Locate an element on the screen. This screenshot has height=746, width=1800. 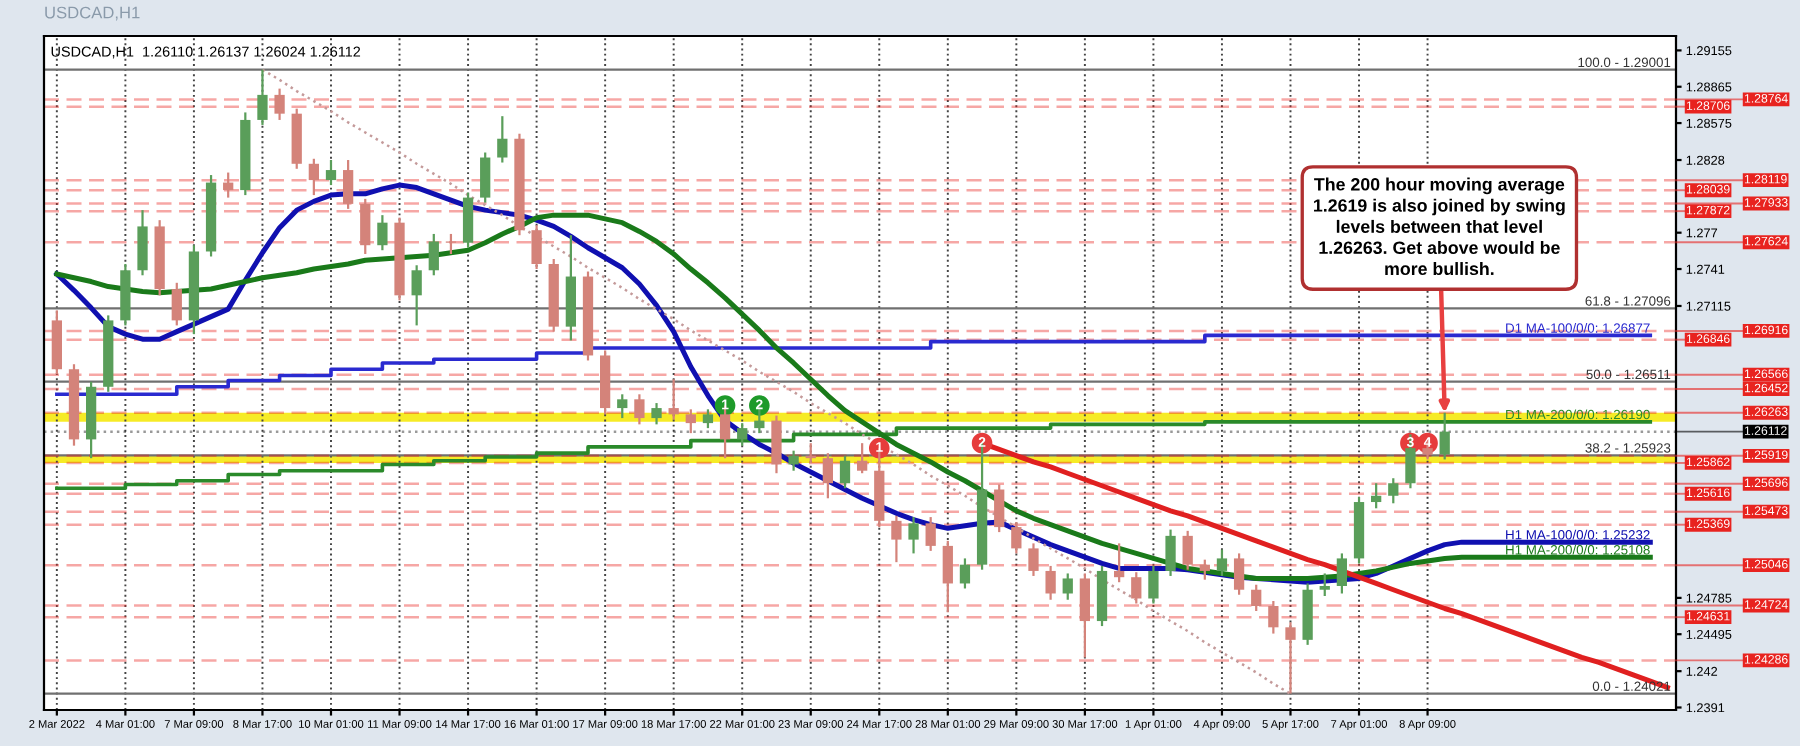
annotation: The 200 hour moving average 1.2619 is also joined by swing levels between that level 1.26263. Get above would be more bullish. is located at coordinates (1439, 226).